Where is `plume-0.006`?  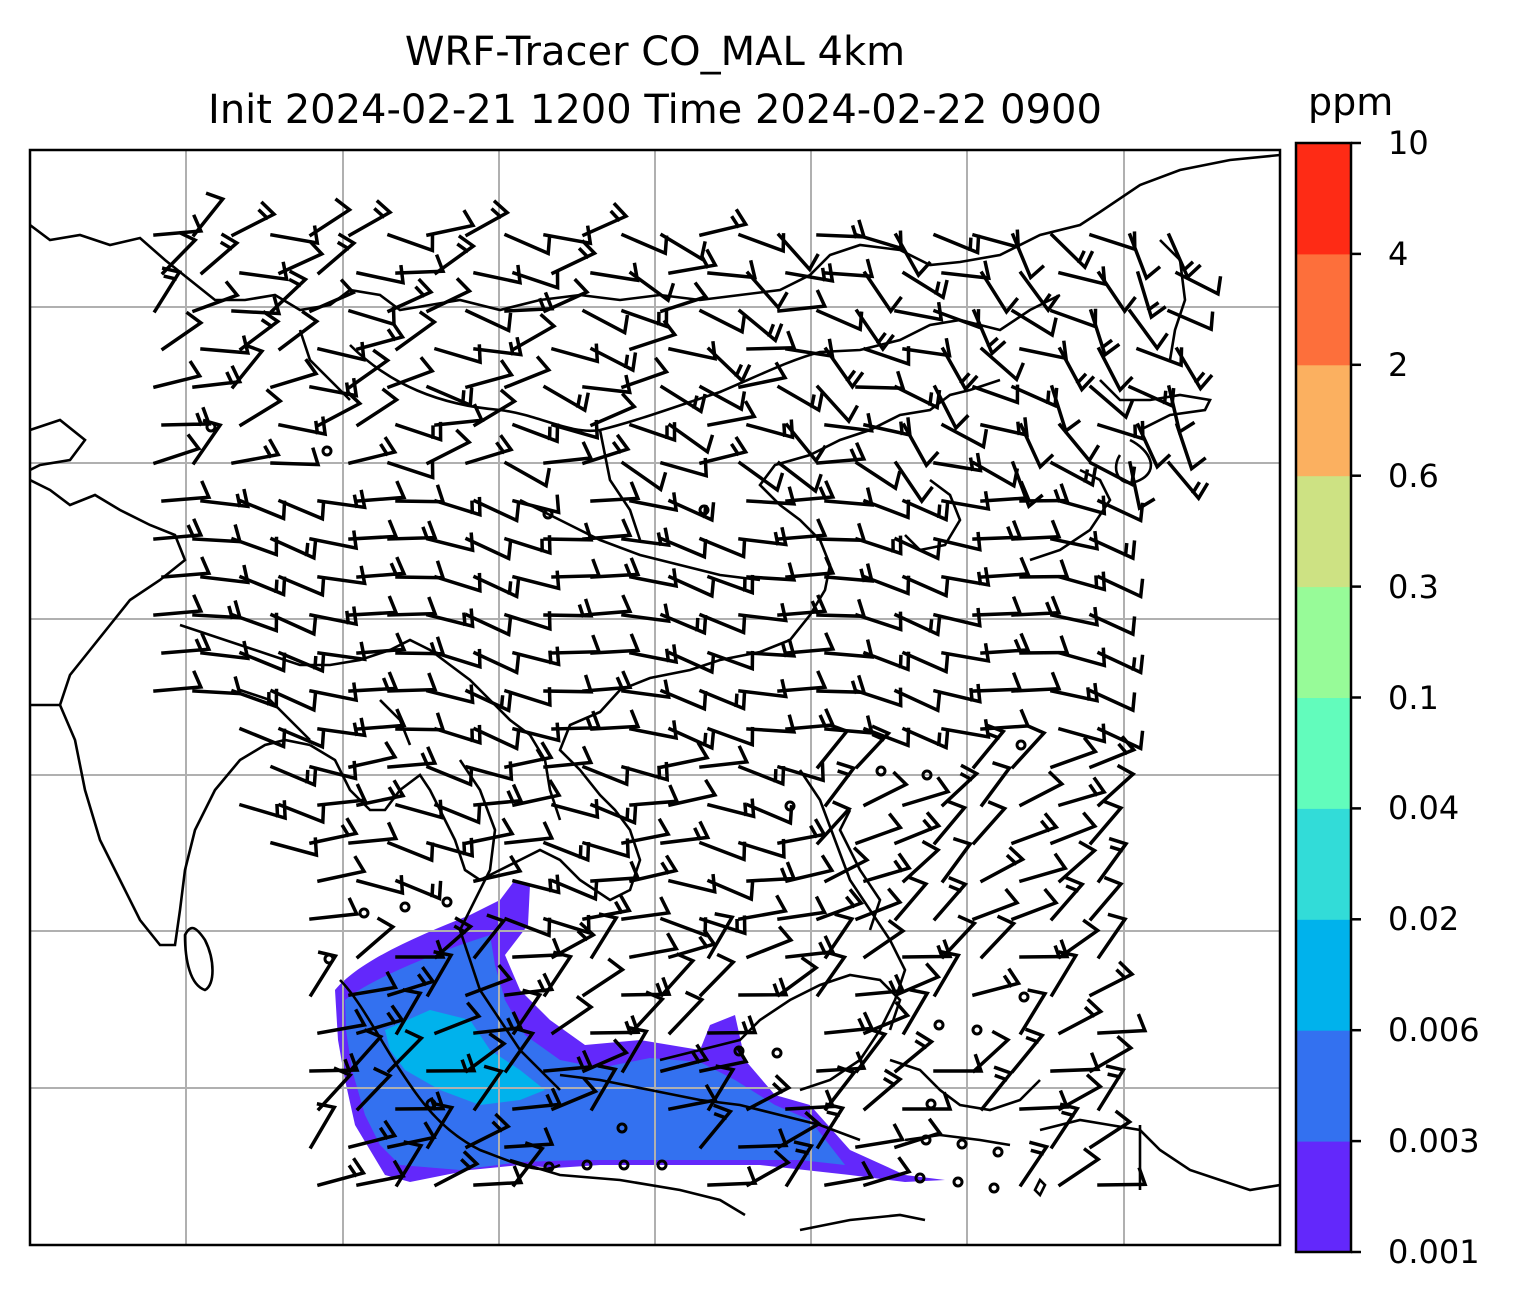 plume-0.006 is located at coordinates (465, 1057).